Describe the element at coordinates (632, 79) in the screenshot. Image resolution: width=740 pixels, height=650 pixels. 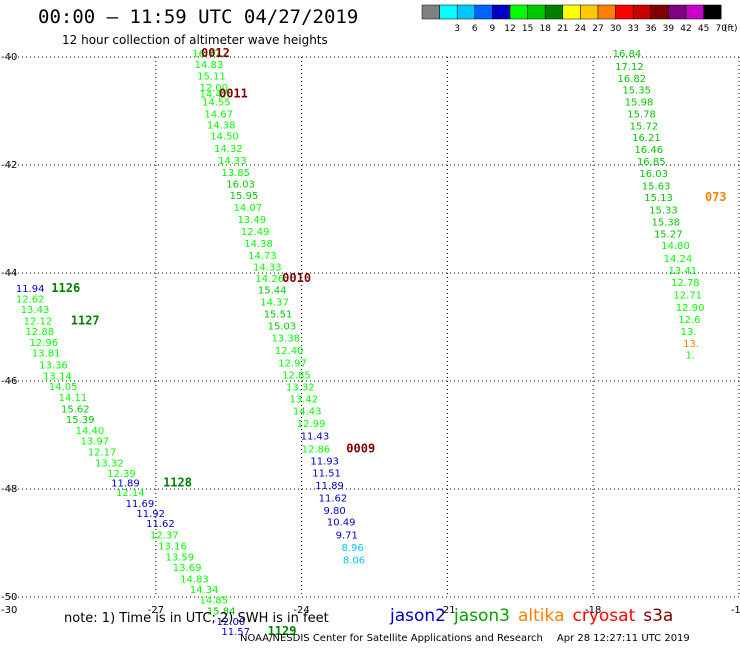
I see `wave-height-value: 16.82` at that location.